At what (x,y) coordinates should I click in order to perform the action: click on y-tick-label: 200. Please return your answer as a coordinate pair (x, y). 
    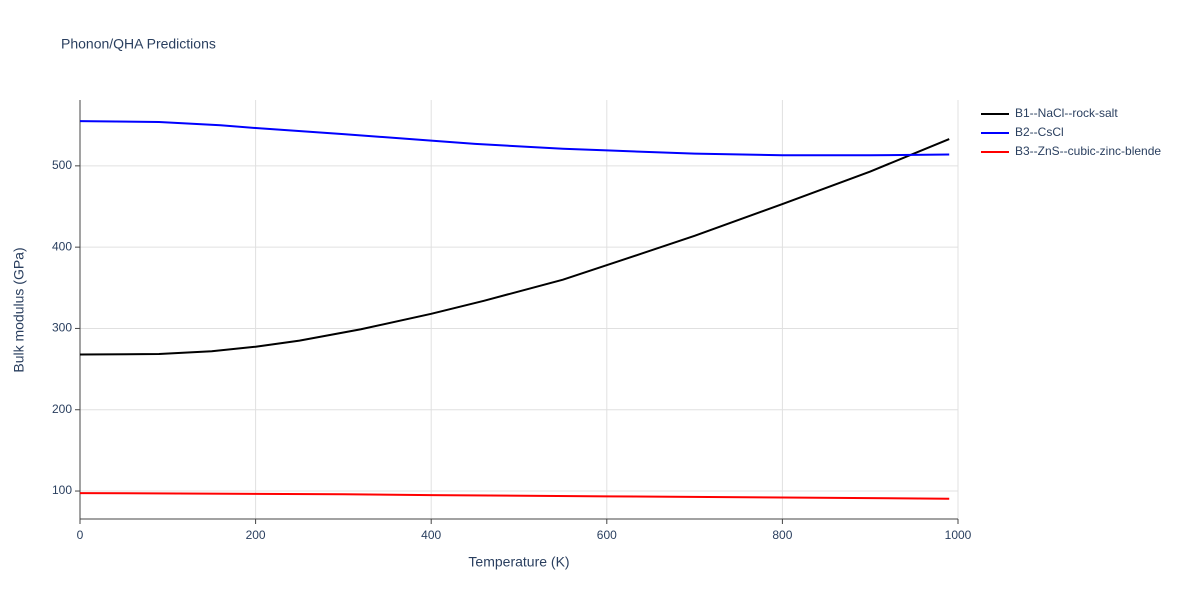
    Looking at the image, I should click on (62, 409).